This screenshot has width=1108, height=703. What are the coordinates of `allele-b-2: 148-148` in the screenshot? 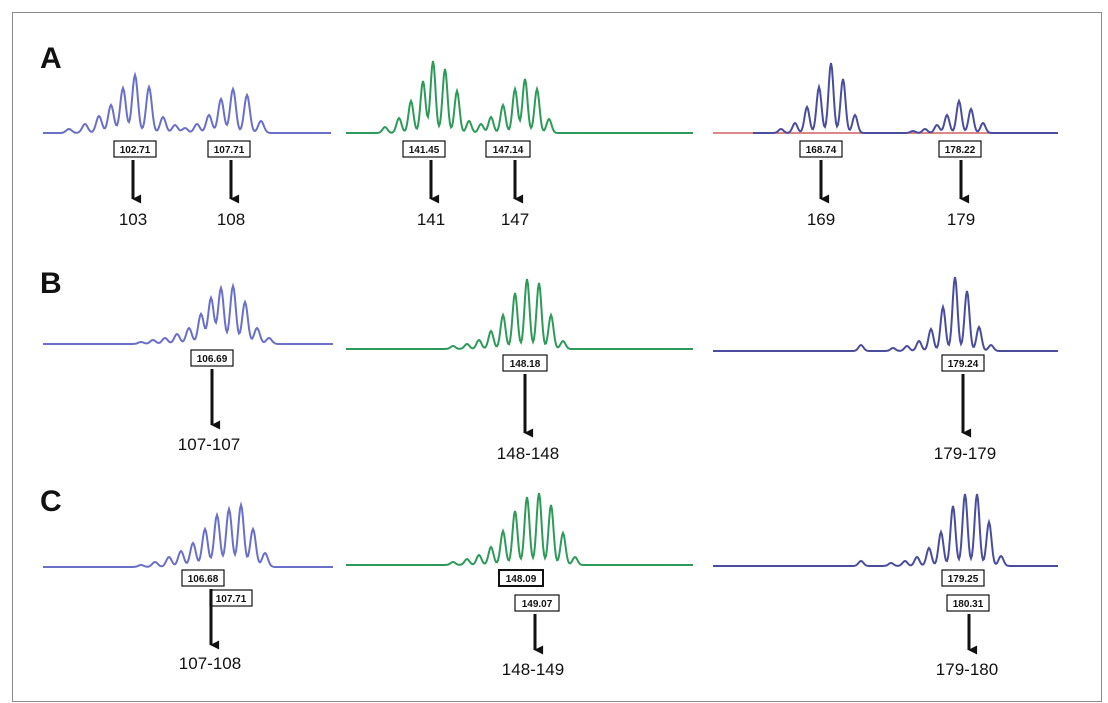 It's located at (528, 453).